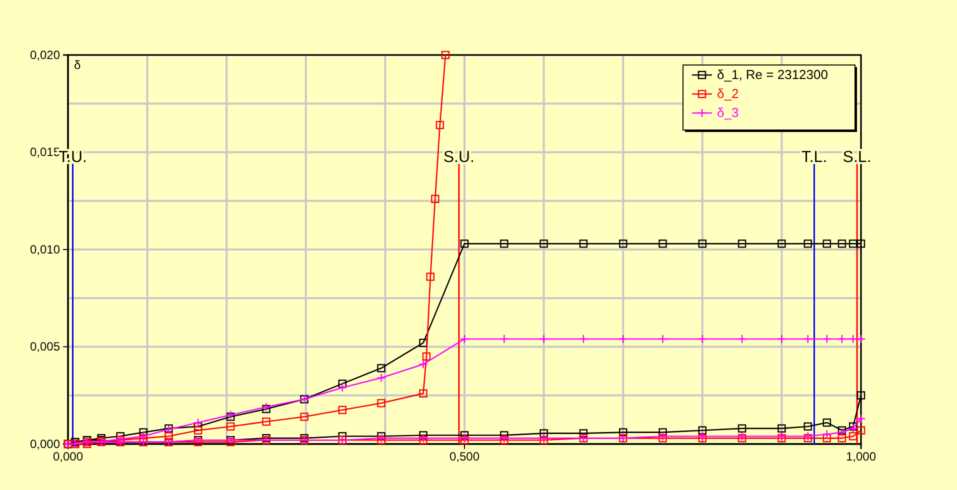 This screenshot has height=490, width=957. Describe the element at coordinates (77, 65) in the screenshot. I see `y-axis-title: δ` at that location.